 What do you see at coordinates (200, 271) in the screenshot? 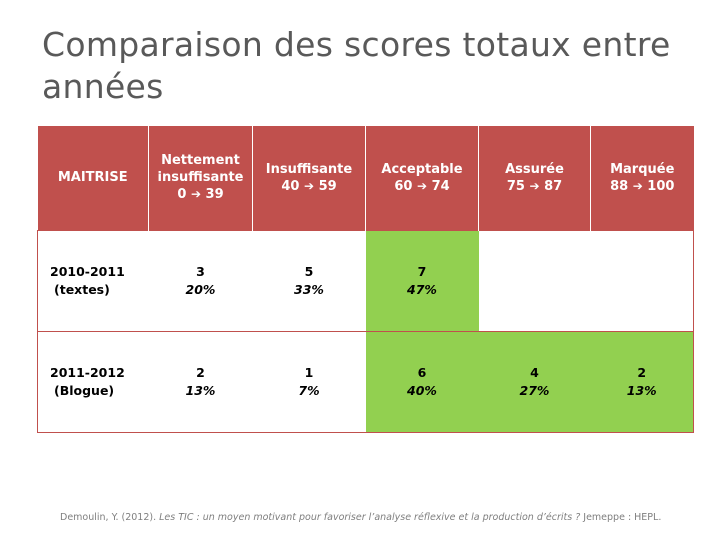
I see `cell-count: 3` at bounding box center [200, 271].